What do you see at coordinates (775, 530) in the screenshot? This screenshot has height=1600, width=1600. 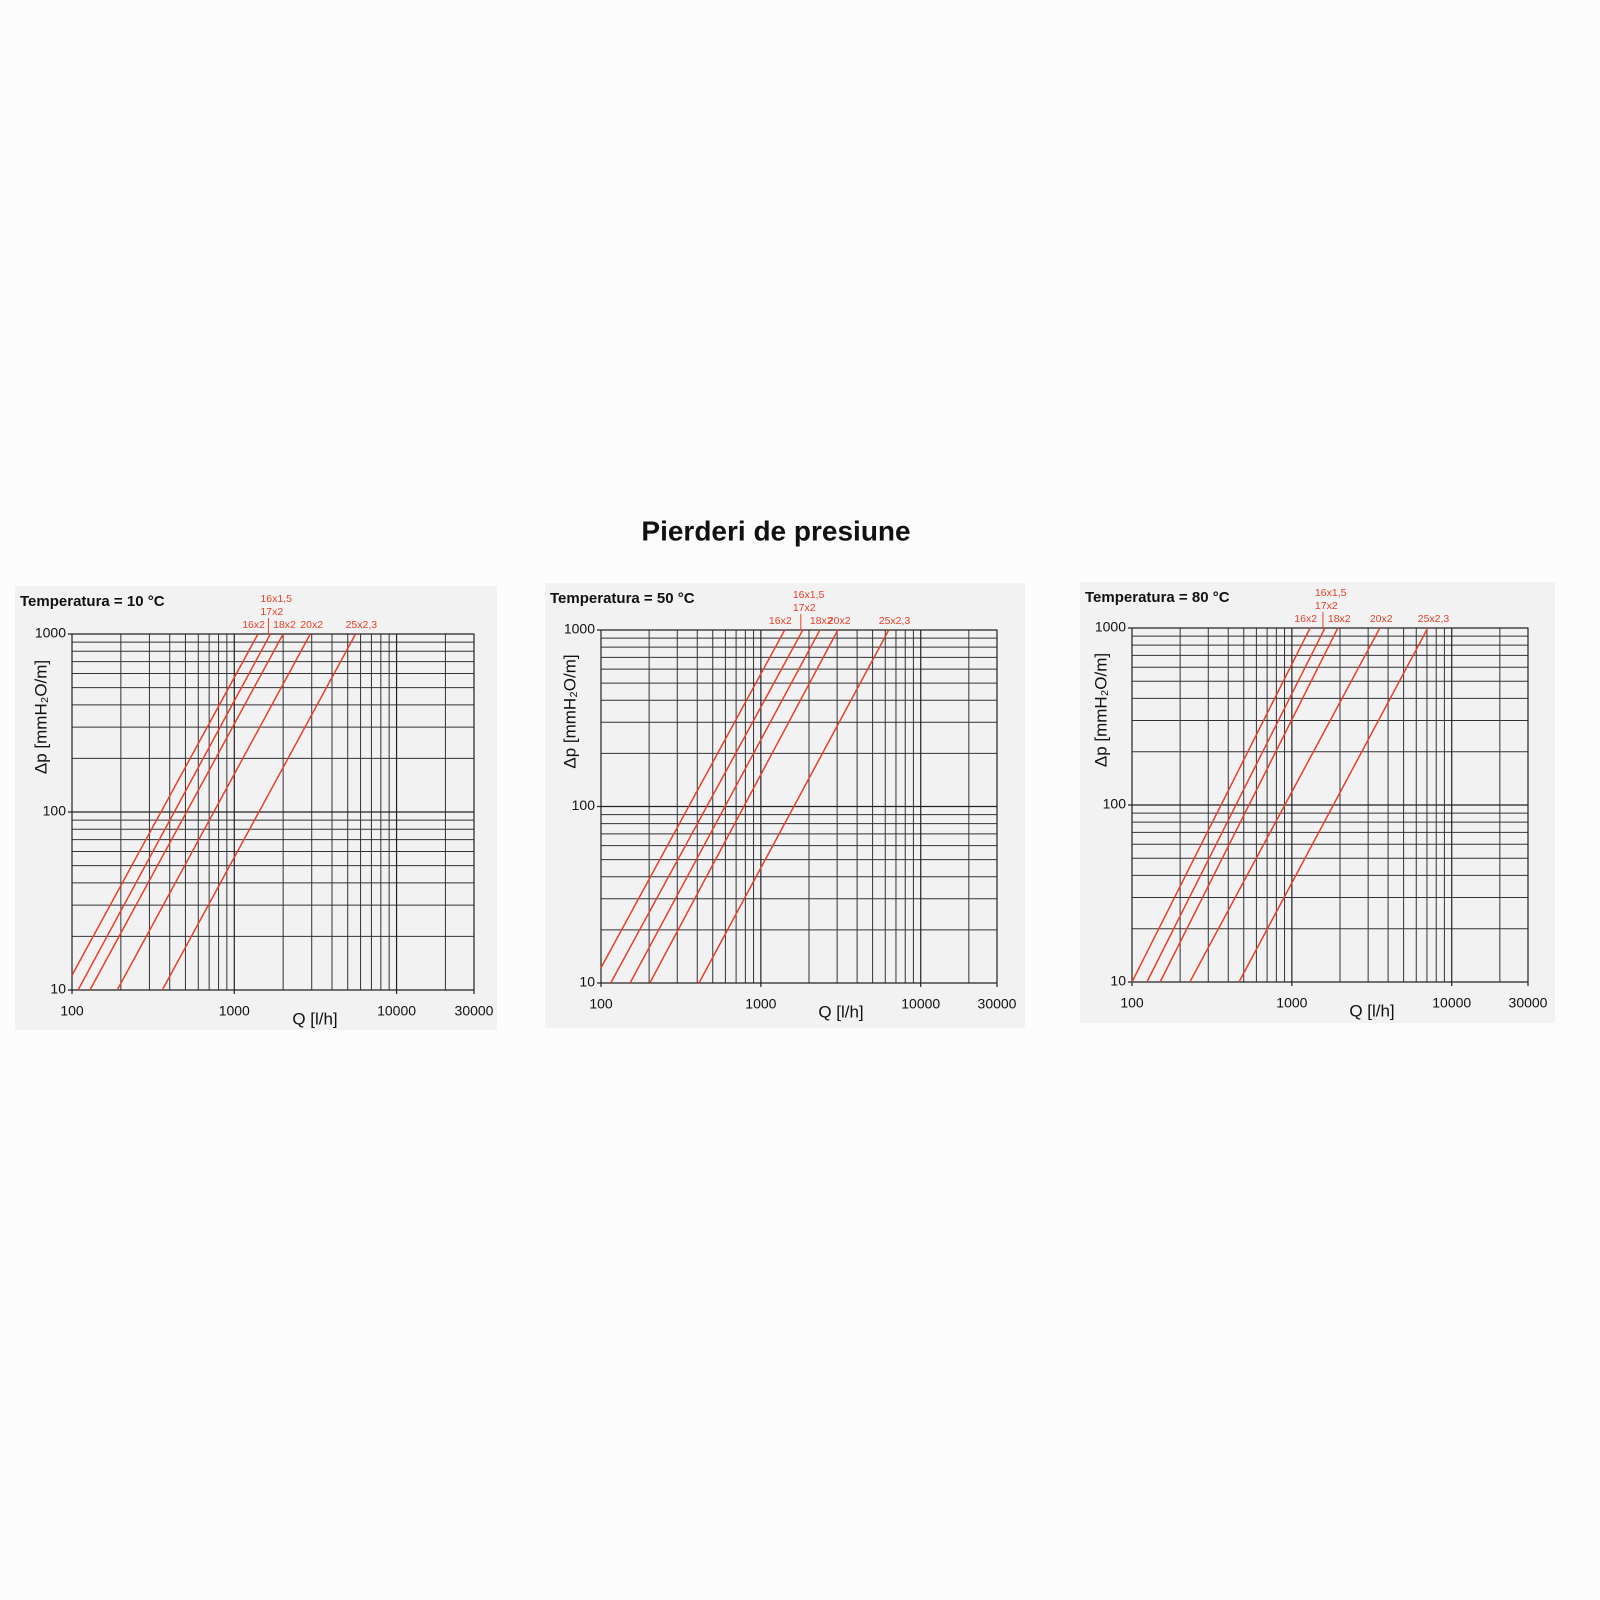 I see `page-title: Pierderi de presiune` at bounding box center [775, 530].